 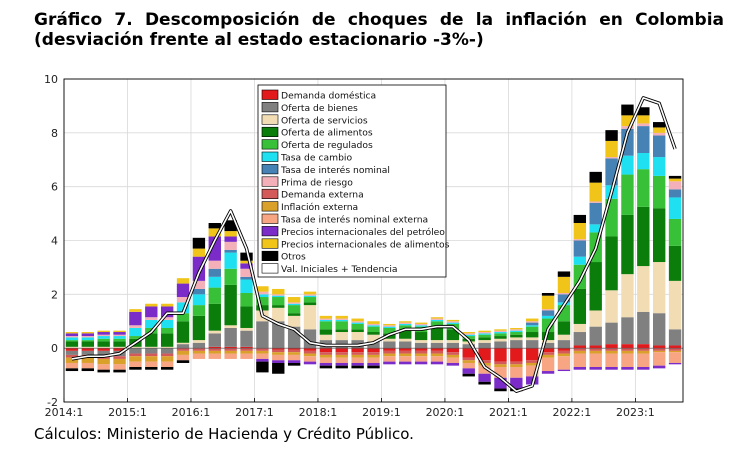 What do you see at coordinates (635, 412) in the screenshot?
I see `x-tick-label: 2023:1` at bounding box center [635, 412].